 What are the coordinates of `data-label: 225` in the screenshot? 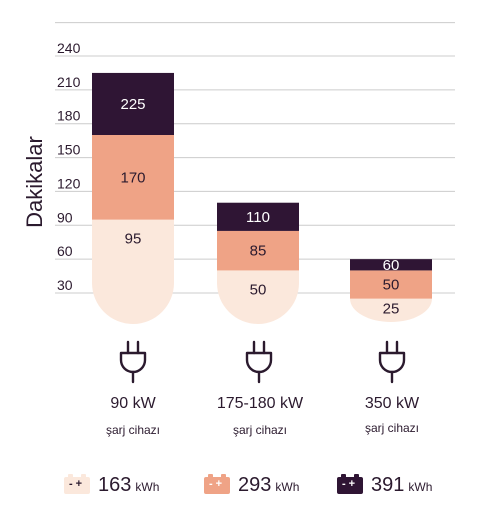 It's located at (132, 104).